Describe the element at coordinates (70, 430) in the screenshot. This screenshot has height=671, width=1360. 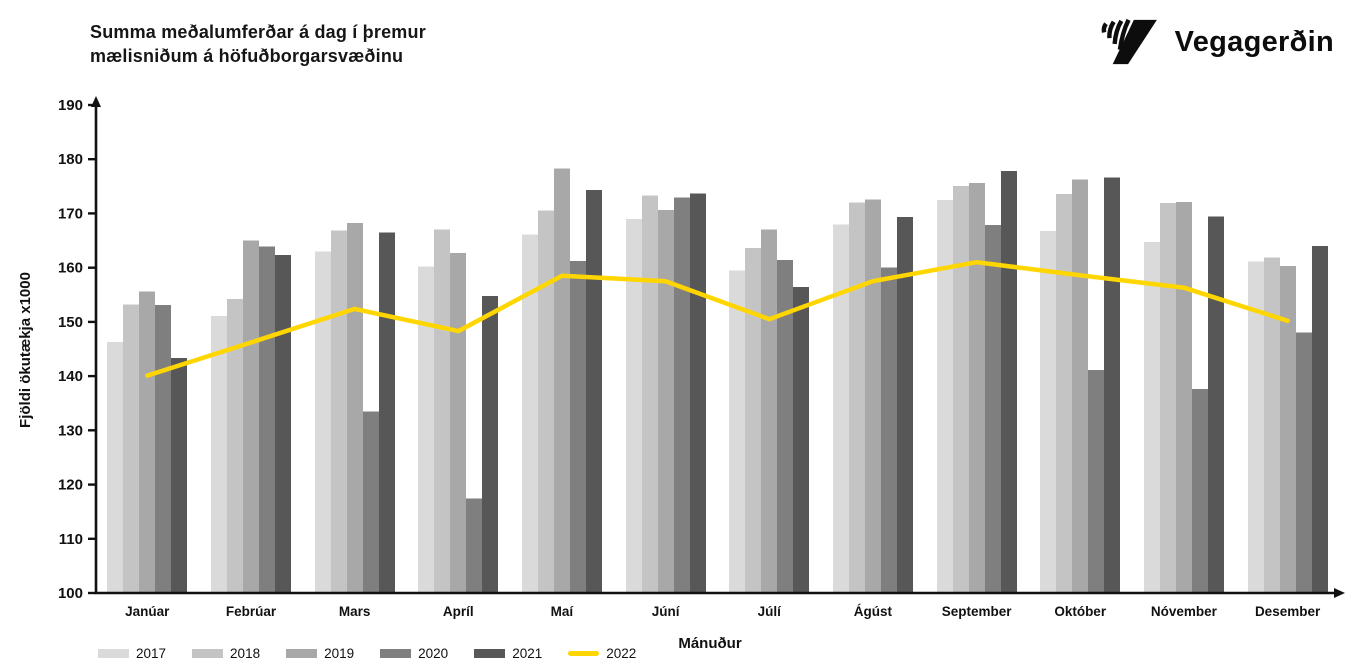
I see `y-tick-label-130: 130` at that location.